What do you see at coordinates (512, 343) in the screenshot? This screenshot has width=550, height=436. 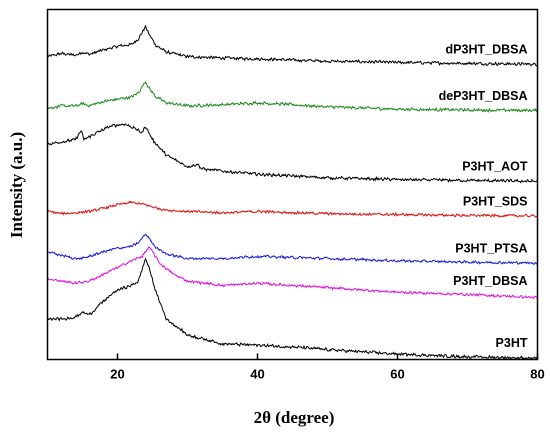 I see `series-label-p3ht: P3HT` at bounding box center [512, 343].